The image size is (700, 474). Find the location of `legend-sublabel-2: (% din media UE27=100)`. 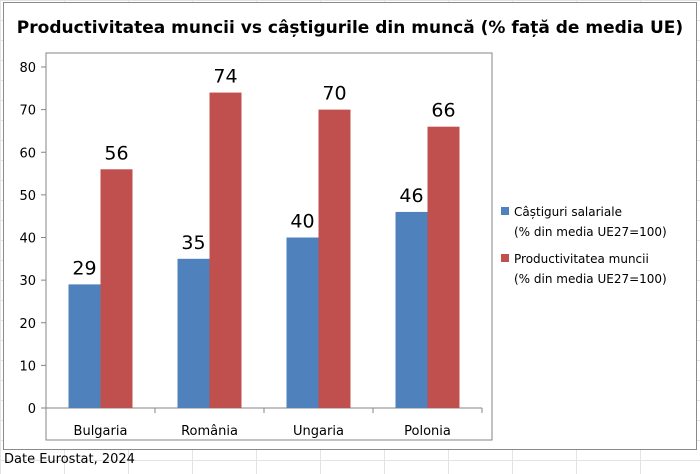

legend-sublabel-2: (% din media UE27=100) is located at coordinates (590, 279).